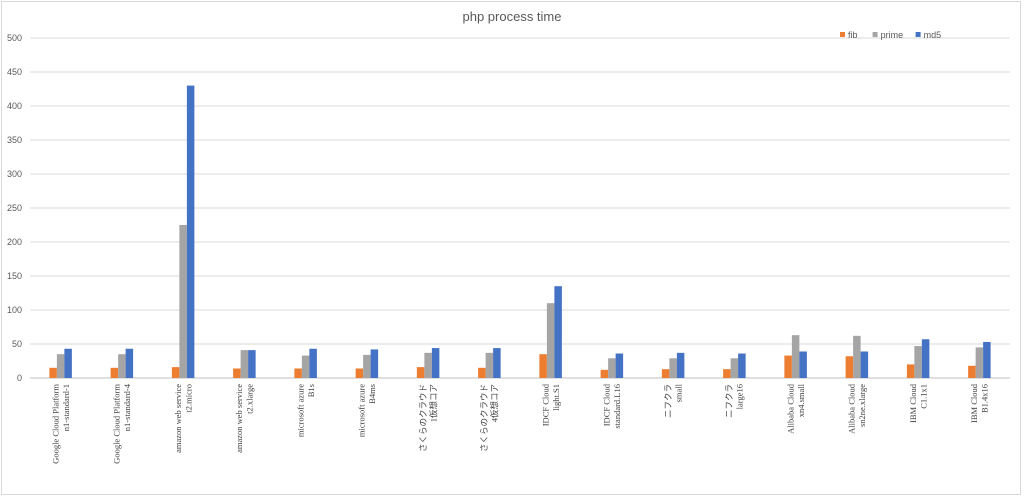 The height and width of the screenshot is (498, 1024). Describe the element at coordinates (14, 174) in the screenshot. I see `y-tick-label: 300` at that location.